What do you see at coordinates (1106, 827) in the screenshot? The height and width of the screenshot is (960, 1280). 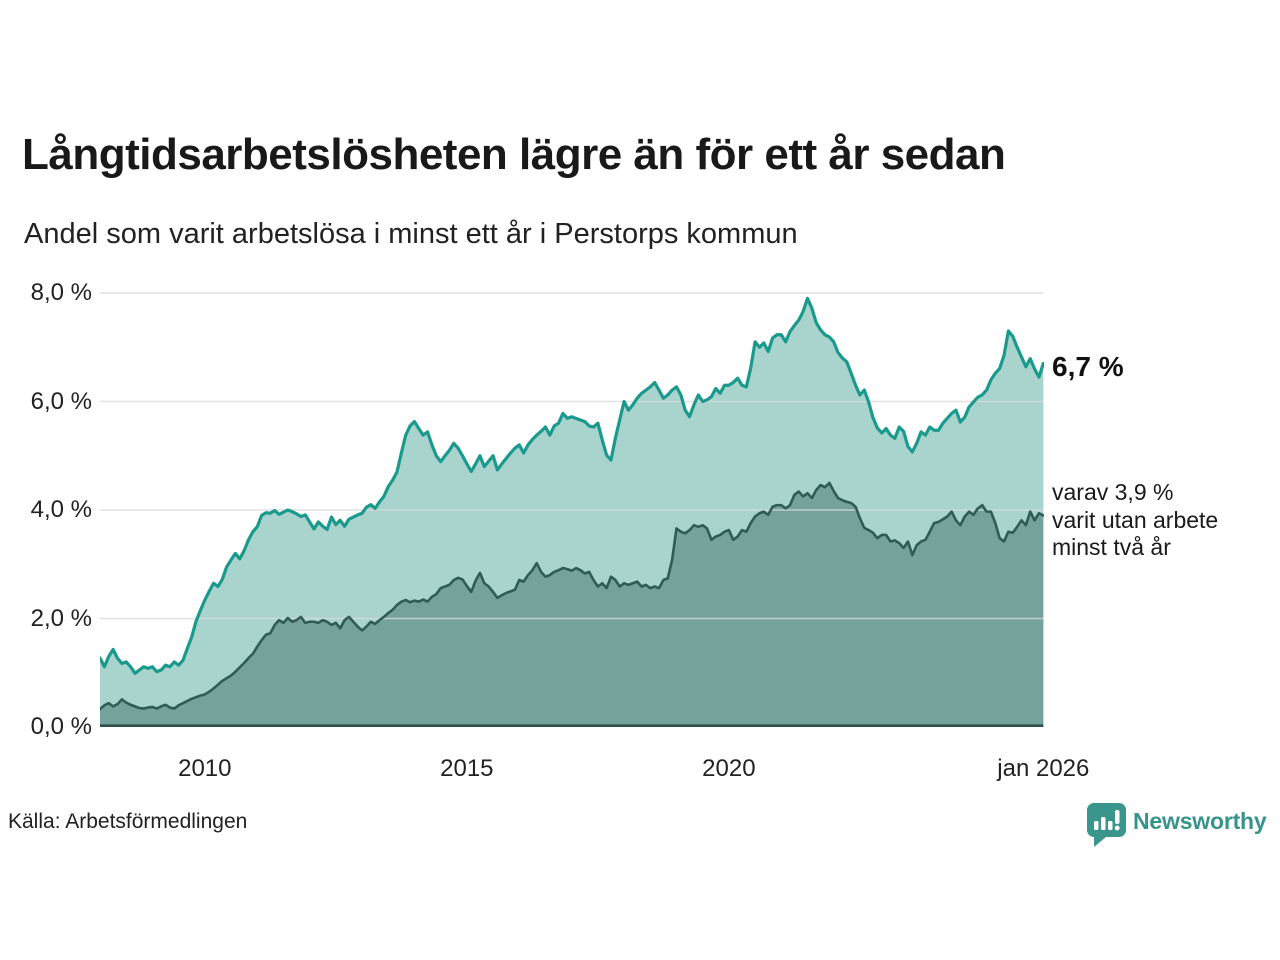 I see `newsworthy-speech-bubble-chart-icon` at bounding box center [1106, 827].